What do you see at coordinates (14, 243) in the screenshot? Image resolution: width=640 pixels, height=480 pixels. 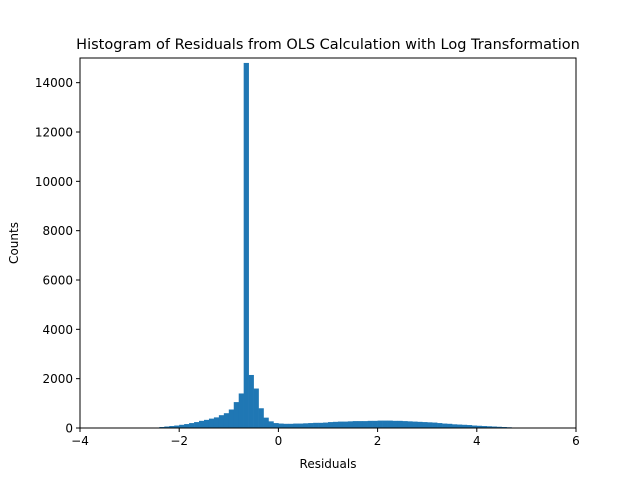 I see `y-axis-label: Counts` at bounding box center [14, 243].